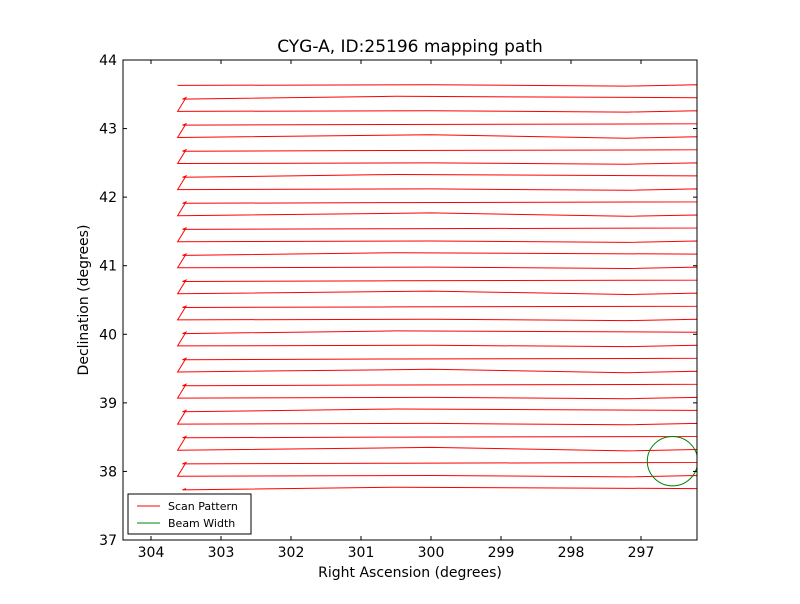  Describe the element at coordinates (410, 47) in the screenshot. I see `chart-title: CYG-A, ID:25196 mapping path` at that location.